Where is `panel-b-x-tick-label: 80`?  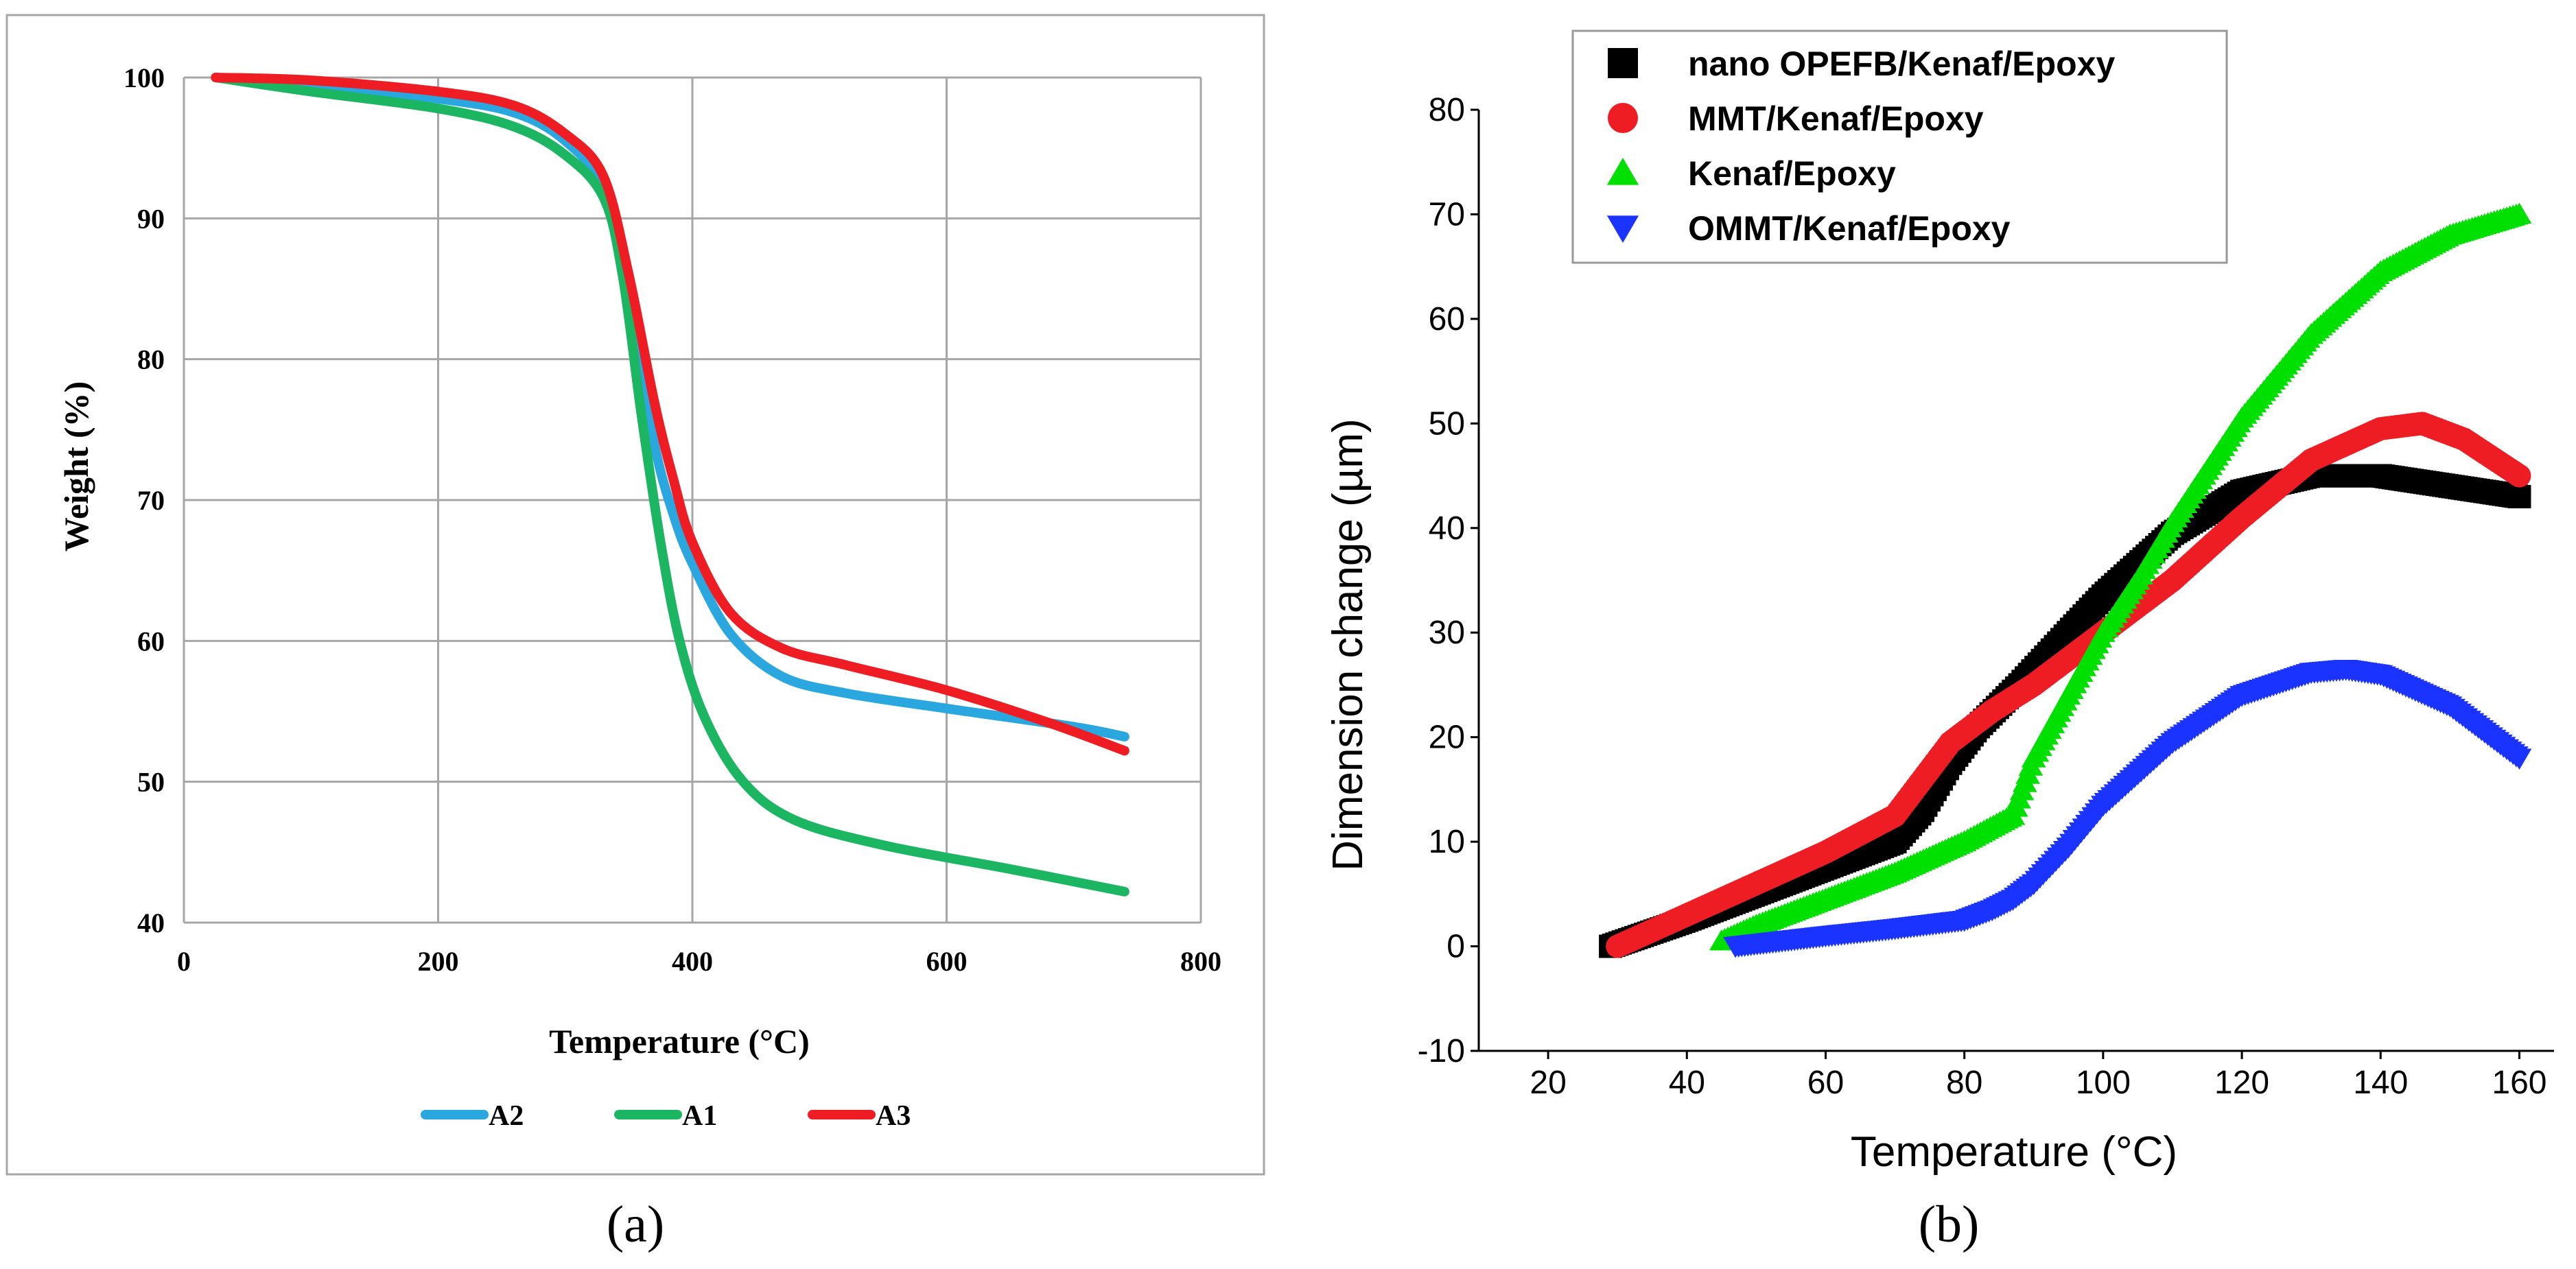
panel-b-x-tick-label: 80 is located at coordinates (1964, 1083).